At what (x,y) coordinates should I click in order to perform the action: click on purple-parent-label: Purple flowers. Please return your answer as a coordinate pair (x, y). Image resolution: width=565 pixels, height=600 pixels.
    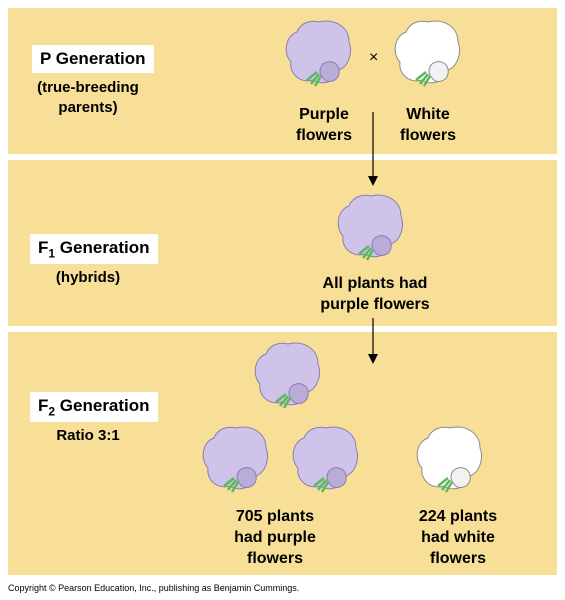
    Looking at the image, I should click on (323, 125).